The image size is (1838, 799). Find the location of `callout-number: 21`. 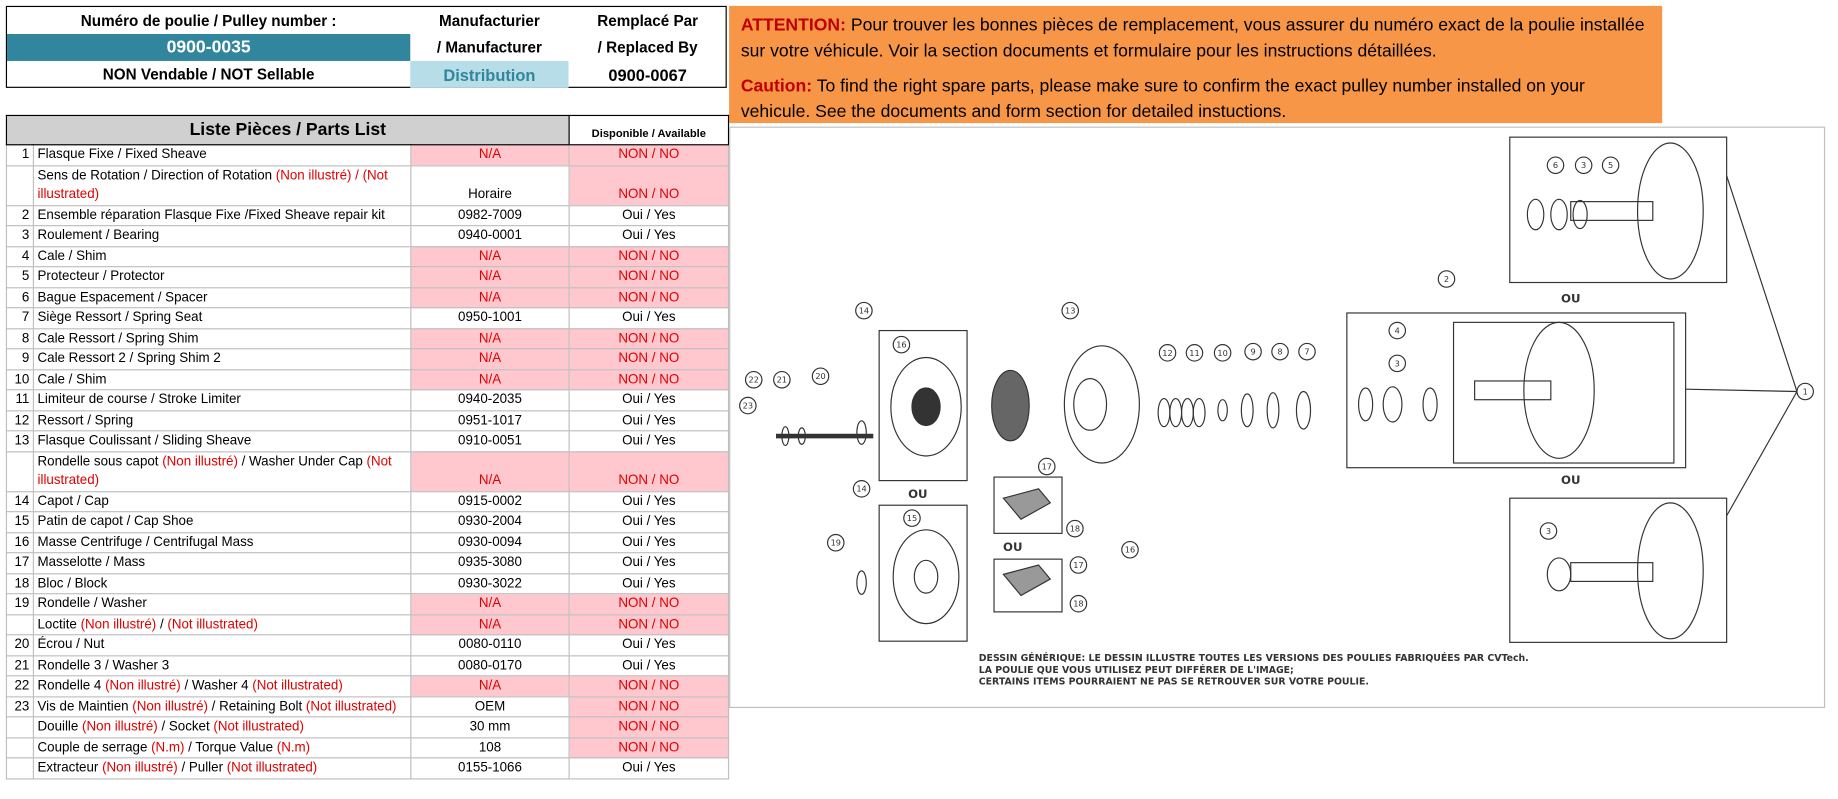

callout-number: 21 is located at coordinates (782, 380).